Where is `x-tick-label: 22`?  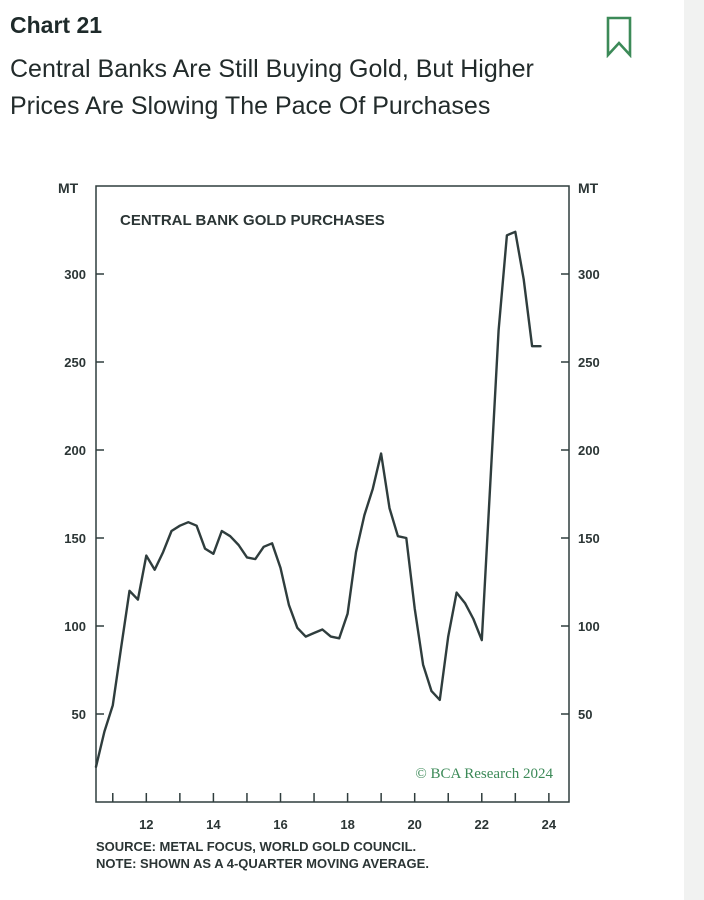 x-tick-label: 22 is located at coordinates (482, 824).